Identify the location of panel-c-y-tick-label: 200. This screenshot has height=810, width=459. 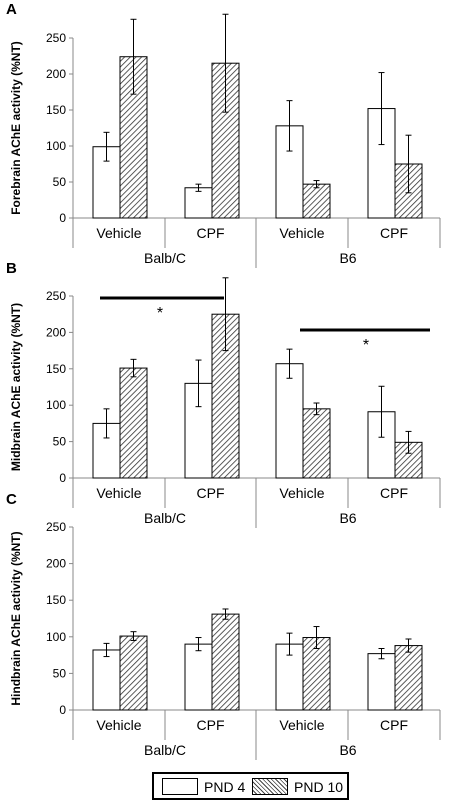
(56, 564).